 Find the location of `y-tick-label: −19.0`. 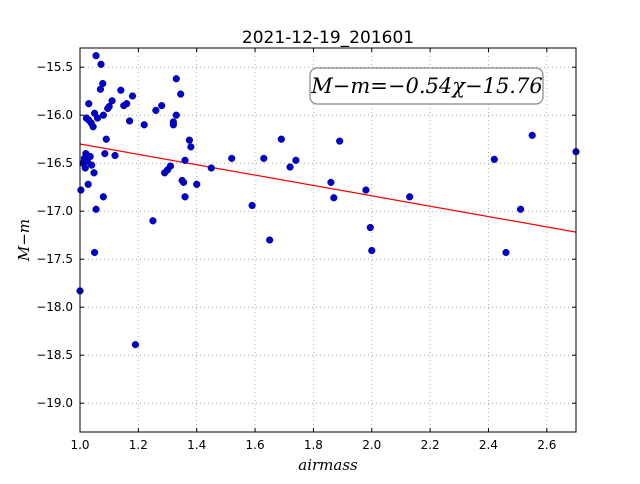

y-tick-label: −19.0 is located at coordinates (54, 403).